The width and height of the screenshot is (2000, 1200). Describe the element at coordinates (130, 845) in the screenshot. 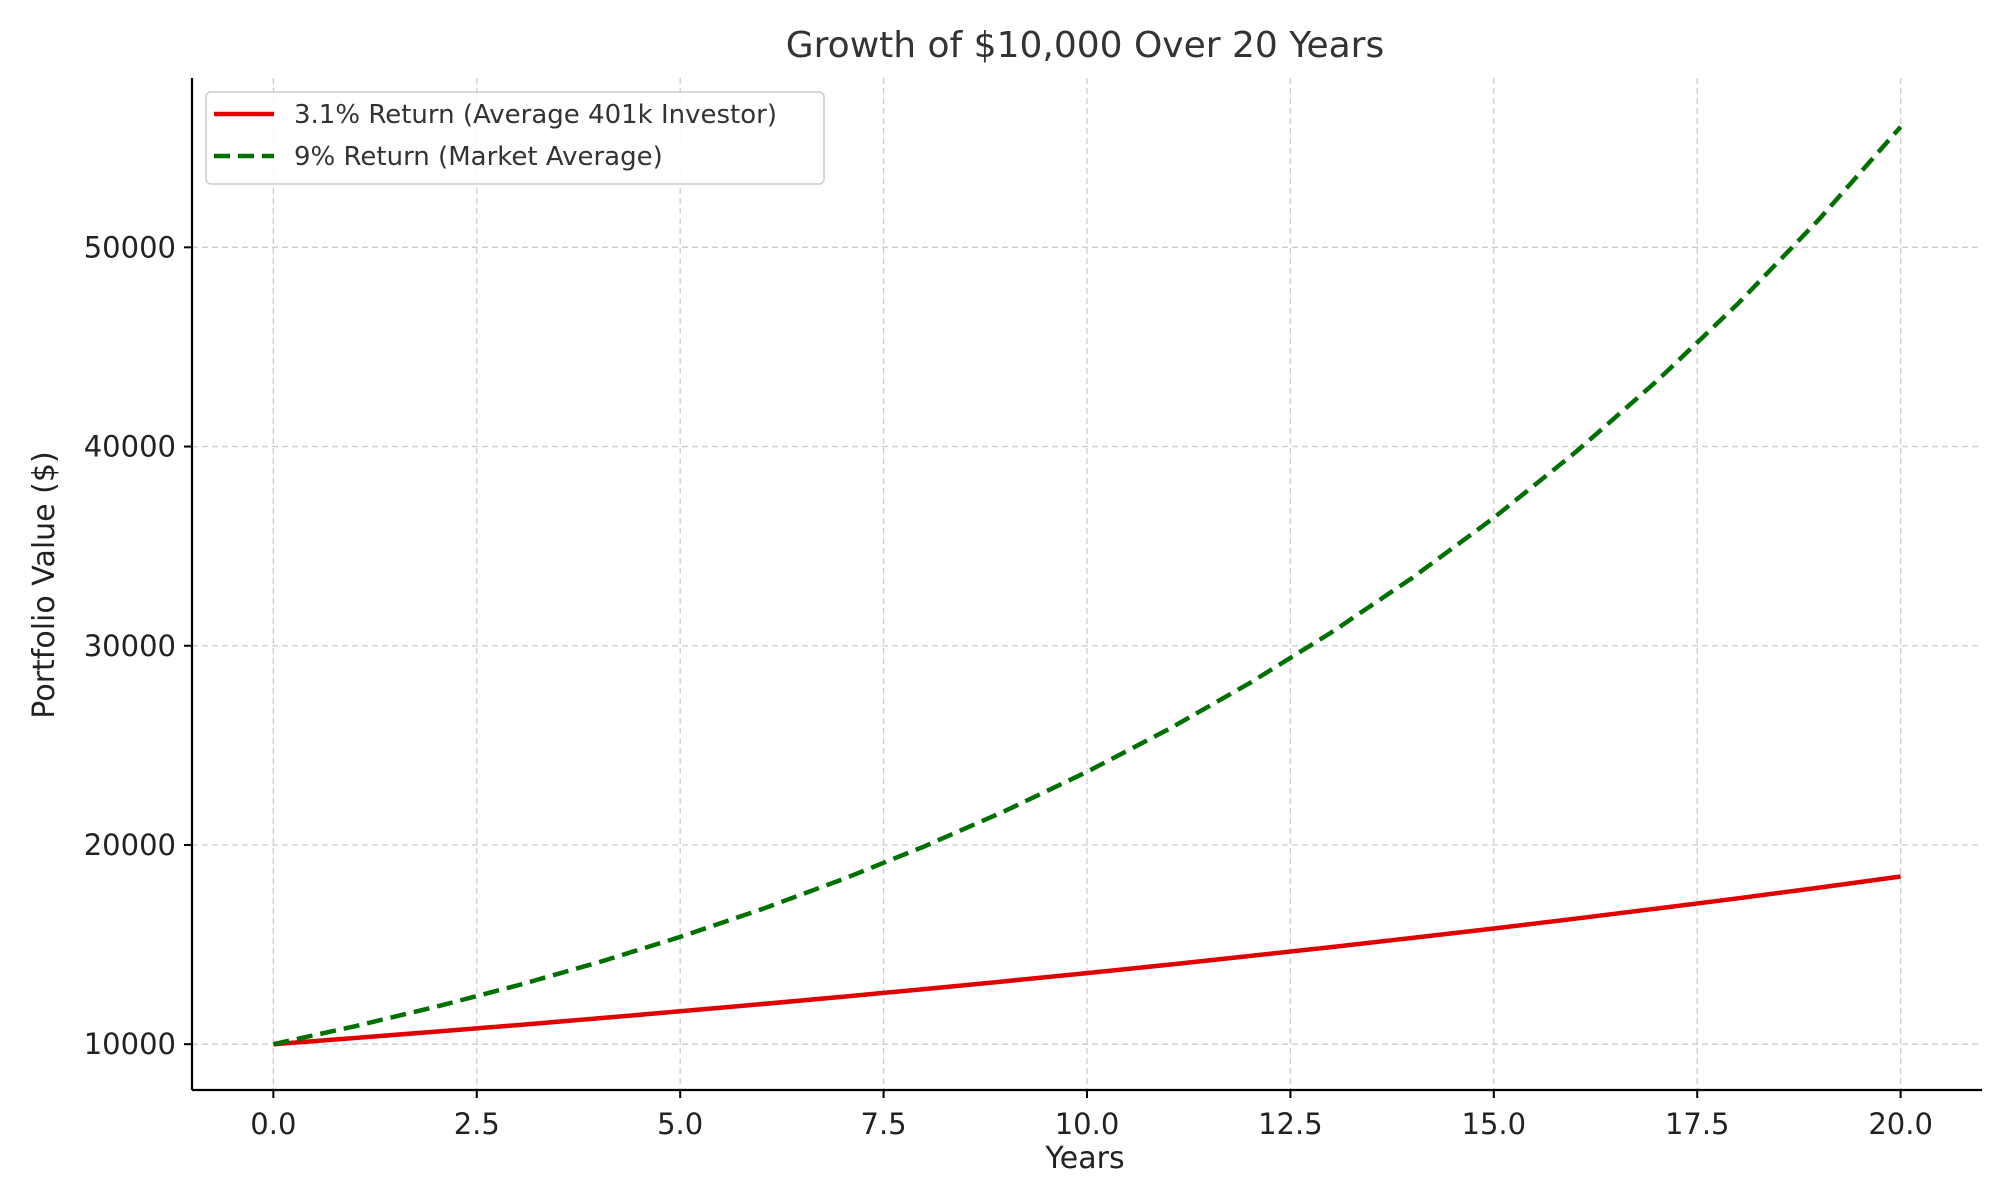

I see `y-tick-label-20000: 20000` at that location.